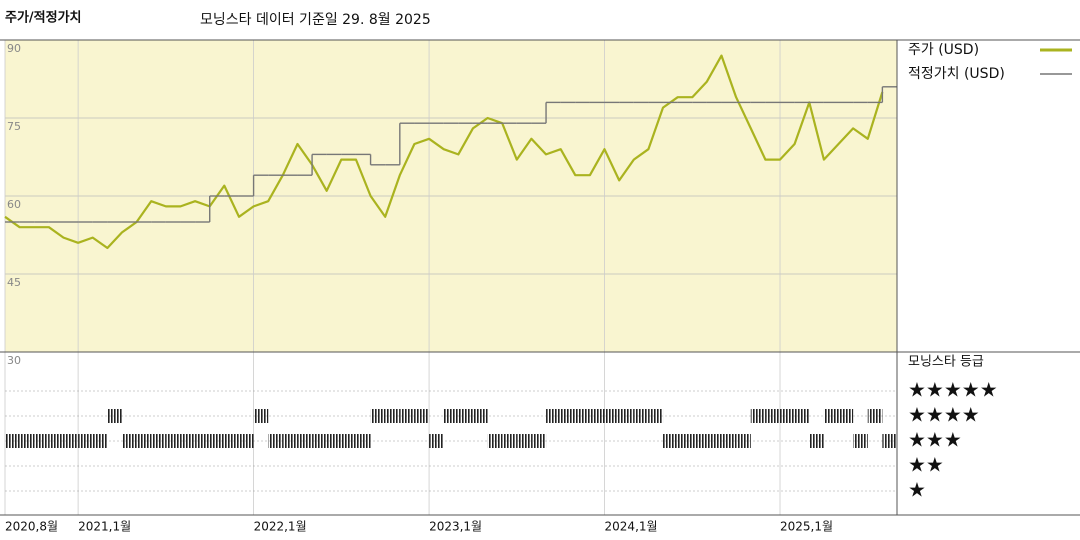  I want to click on x-tick-label: 2021,1월, so click(104, 527).